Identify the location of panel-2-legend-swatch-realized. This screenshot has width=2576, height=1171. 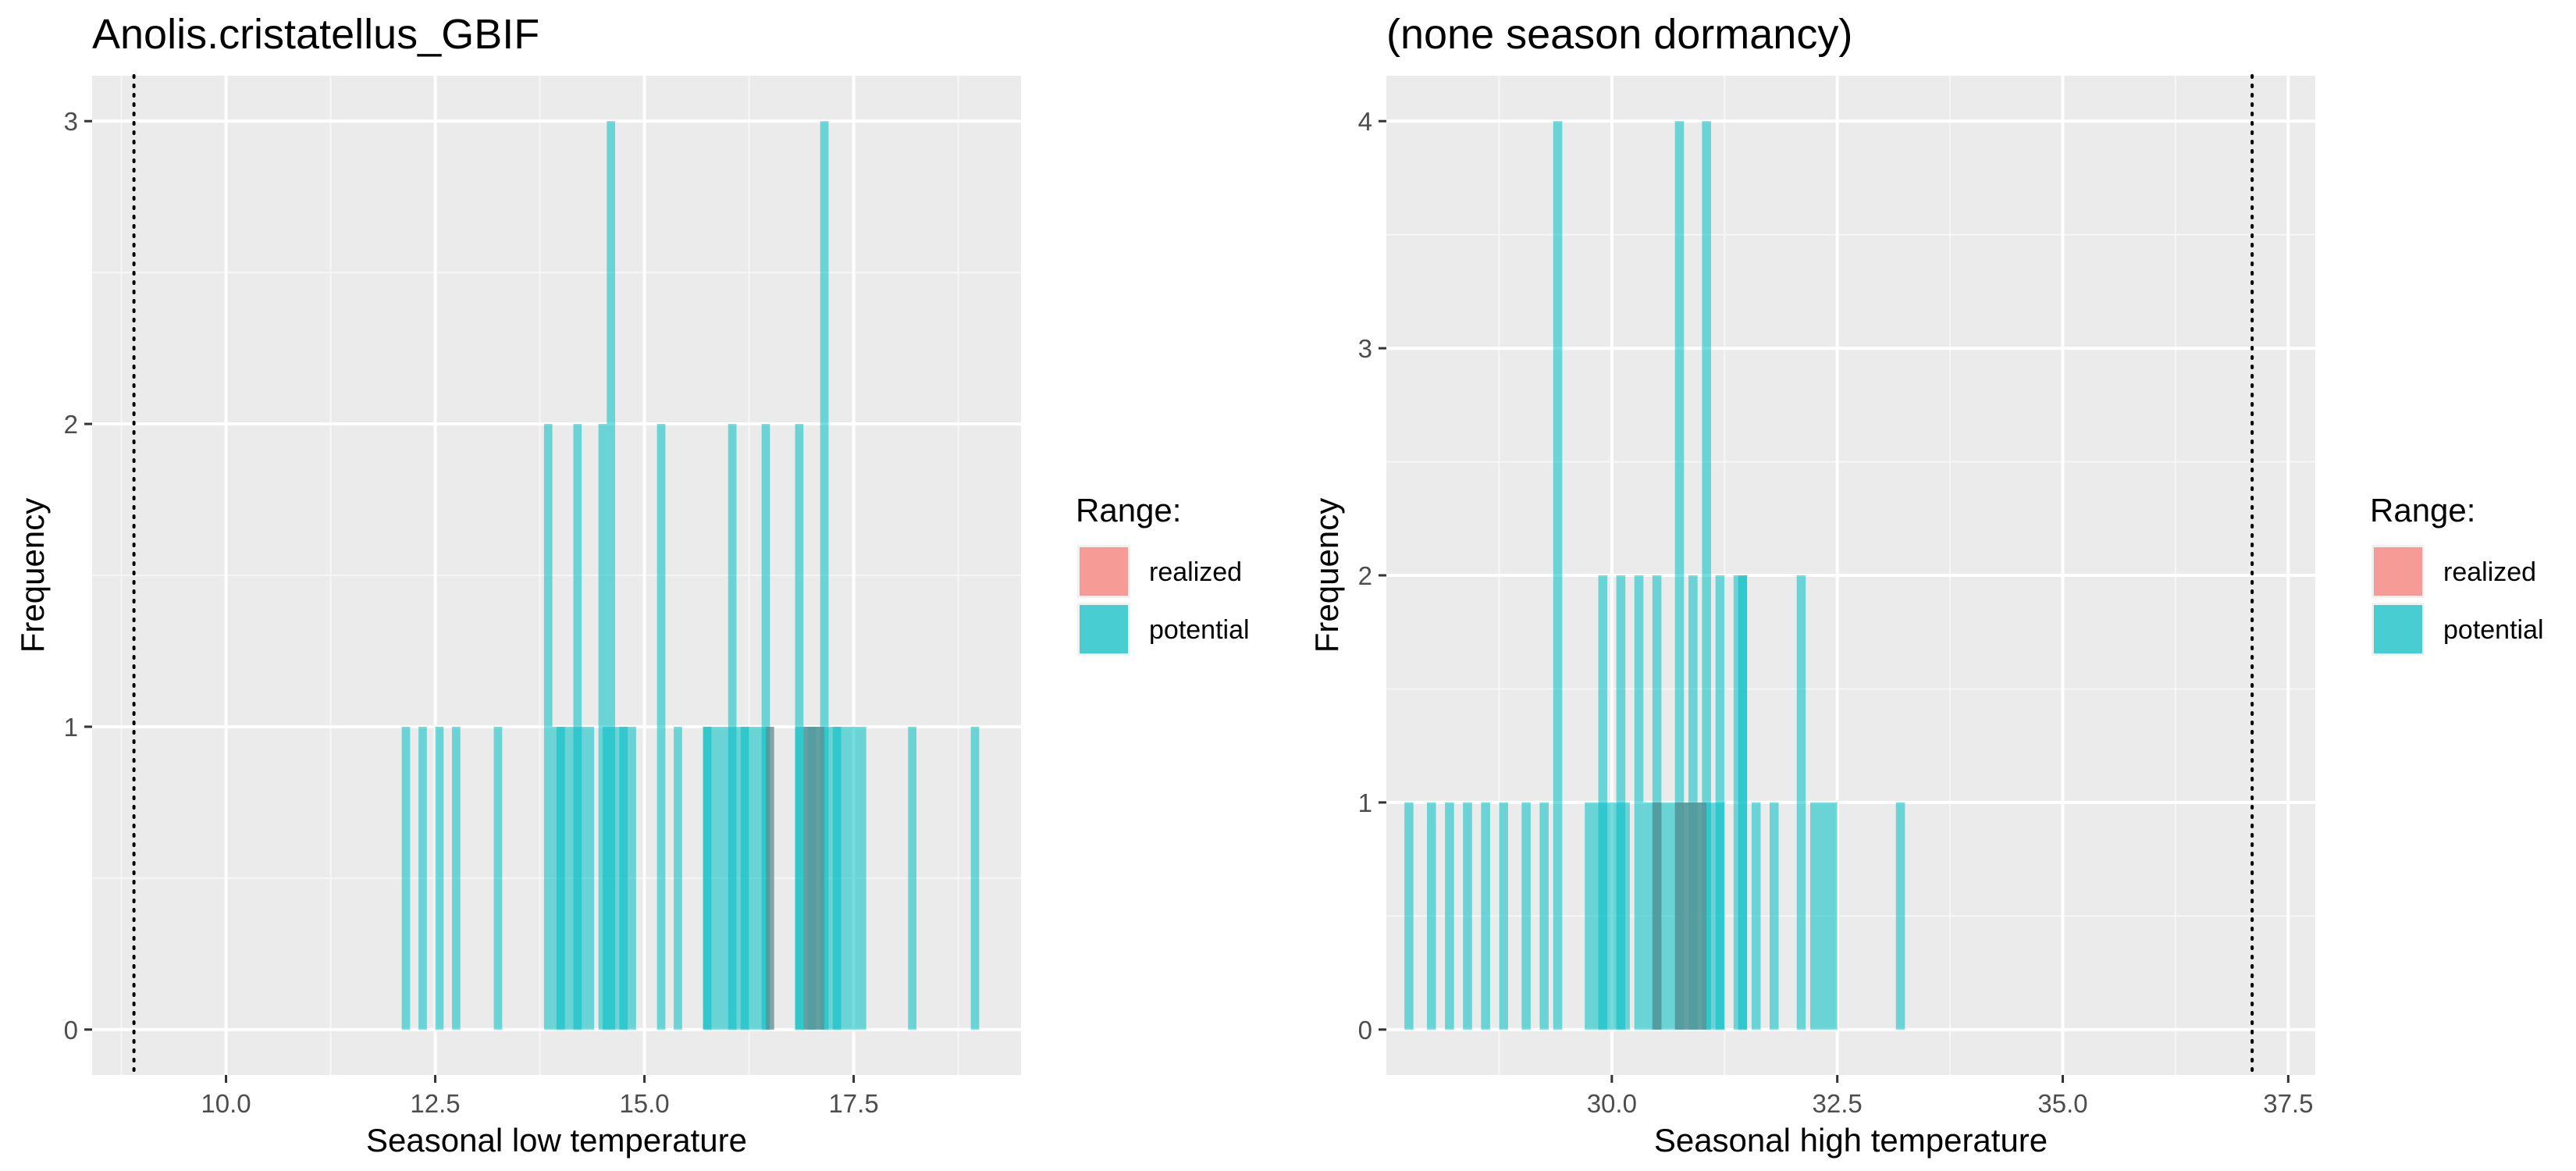
(2398, 571).